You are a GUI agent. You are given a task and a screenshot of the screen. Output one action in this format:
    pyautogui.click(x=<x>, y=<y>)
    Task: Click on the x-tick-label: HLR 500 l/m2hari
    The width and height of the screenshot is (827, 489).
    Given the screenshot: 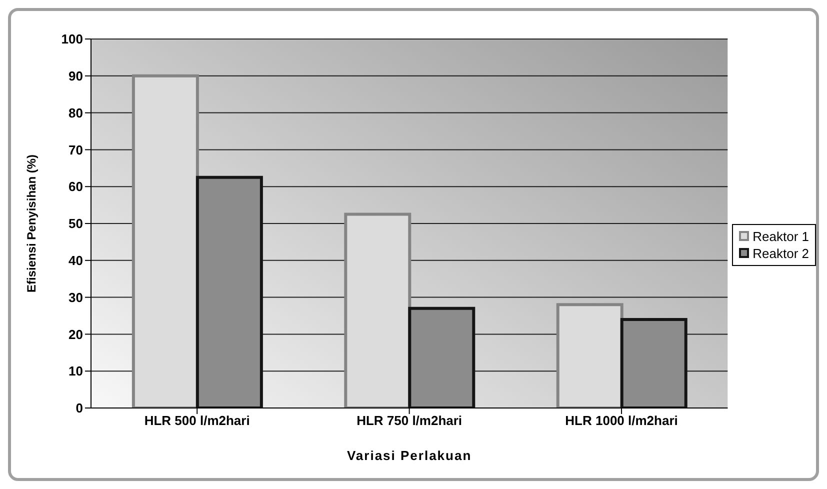 What is the action you would take?
    pyautogui.click(x=197, y=420)
    